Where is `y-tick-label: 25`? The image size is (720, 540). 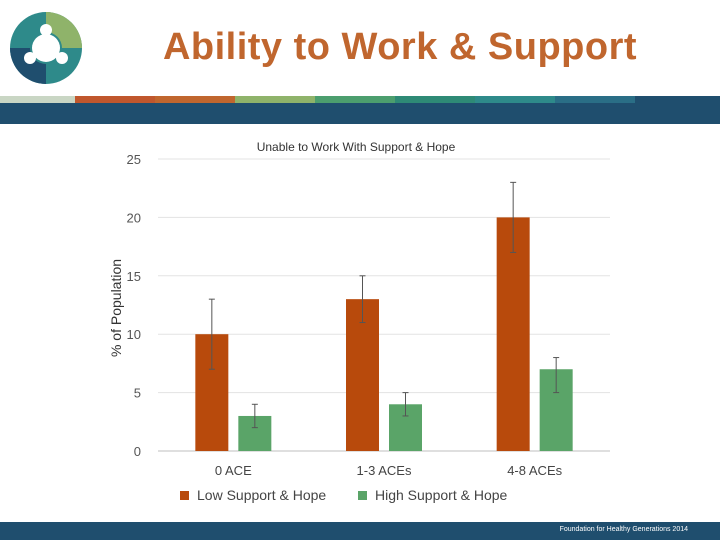 y-tick-label: 25 is located at coordinates (134, 159).